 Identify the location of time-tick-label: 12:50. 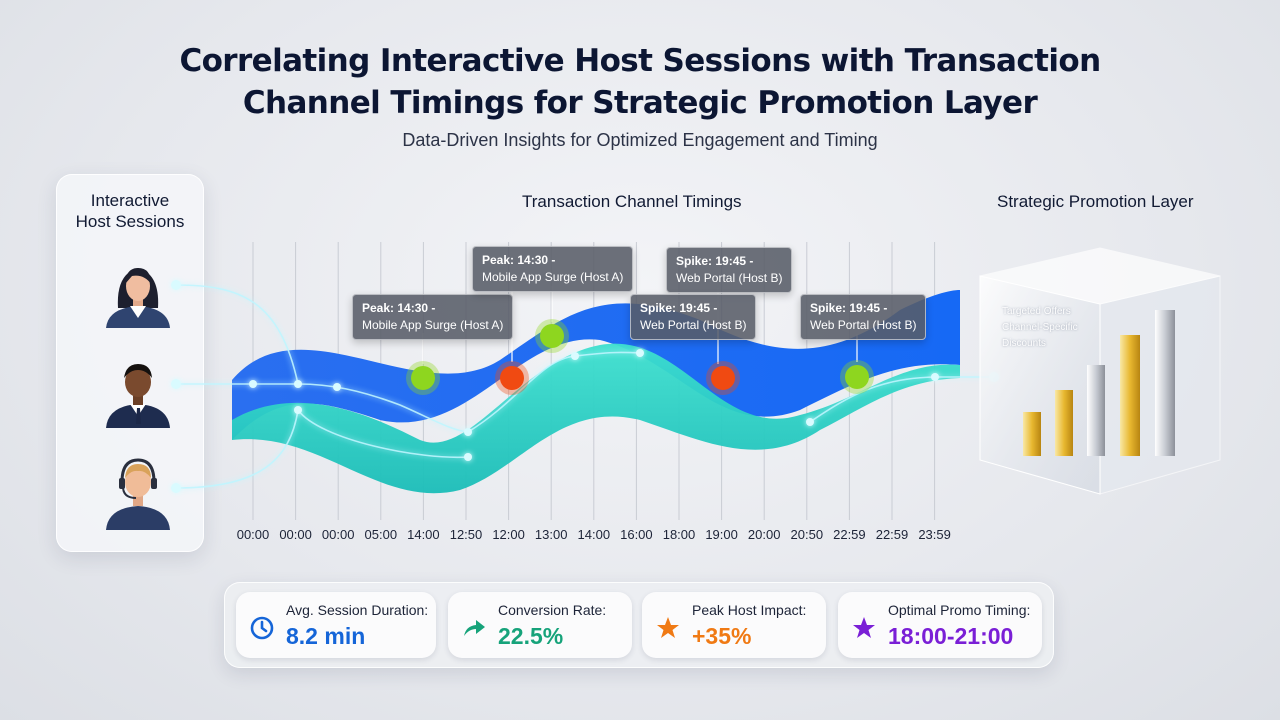
(466, 534).